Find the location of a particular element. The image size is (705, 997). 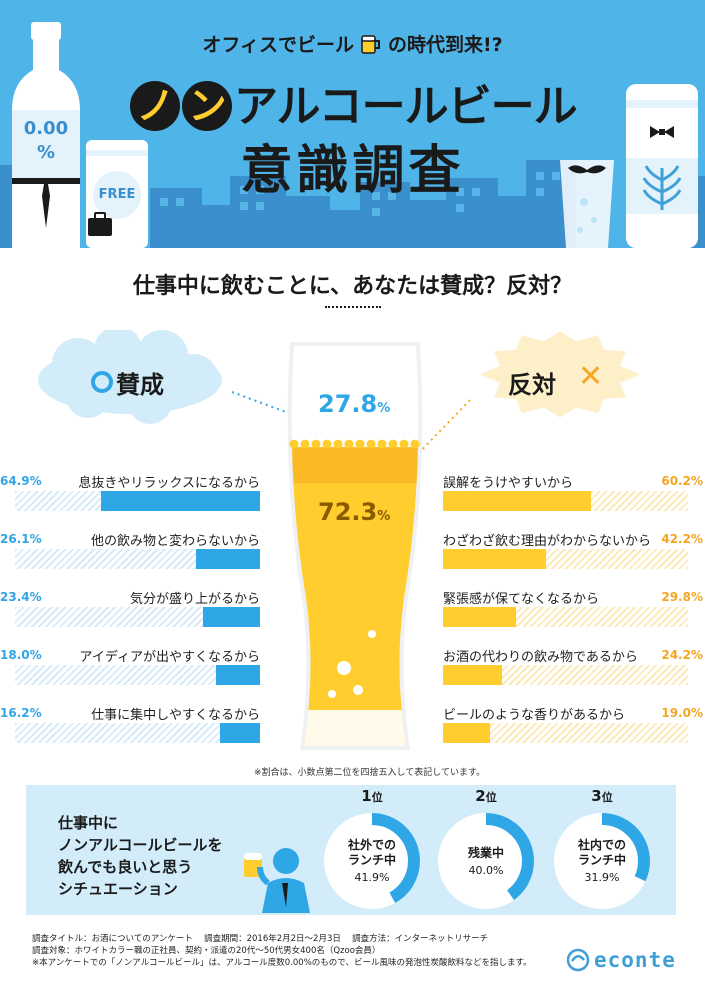

disagree-reason-row: わざわざ飲む理由がわからないから 42.2% is located at coordinates (573, 550).